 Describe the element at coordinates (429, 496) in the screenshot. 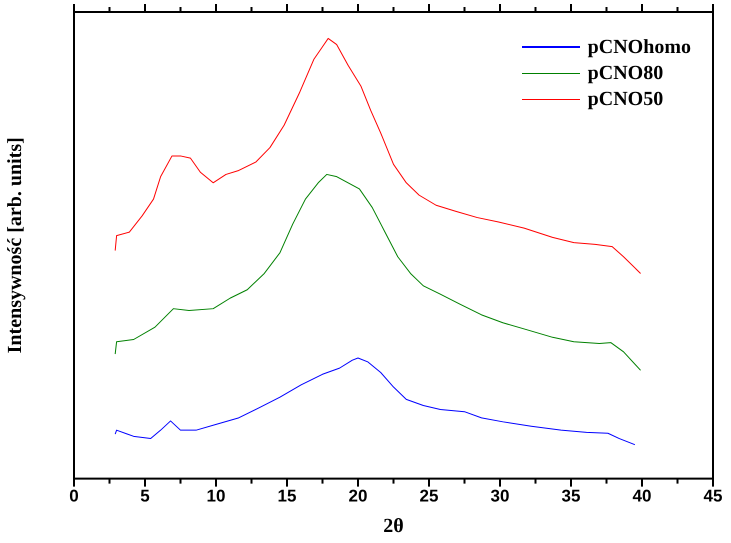

I see `x-tick-label: 25` at that location.